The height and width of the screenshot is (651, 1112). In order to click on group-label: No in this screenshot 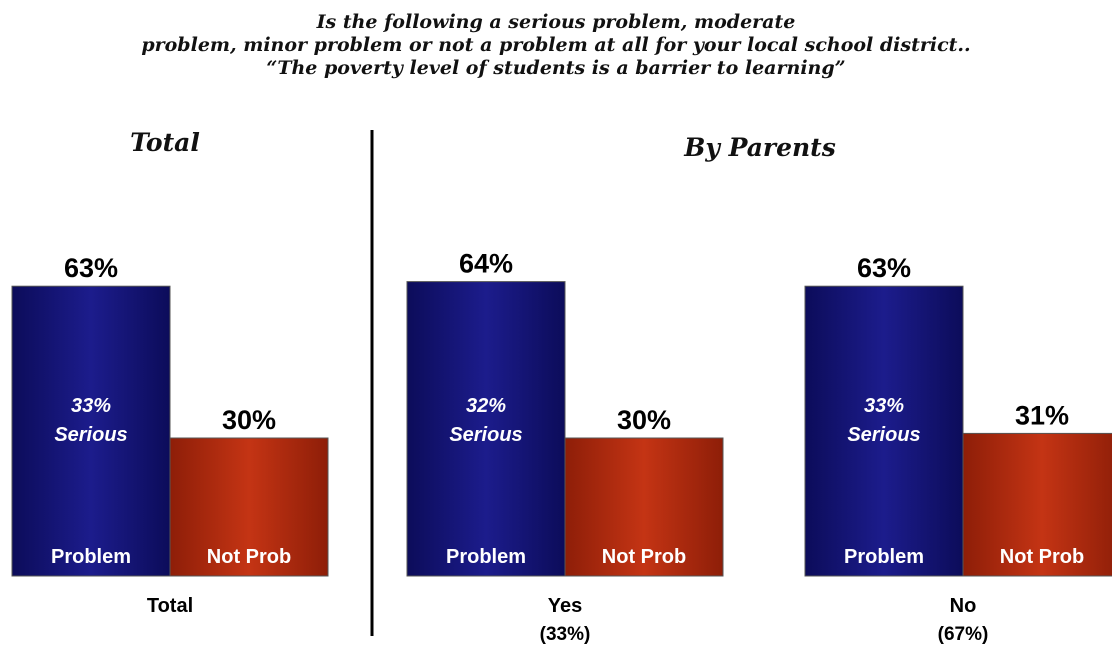, I will do `click(963, 606)`.